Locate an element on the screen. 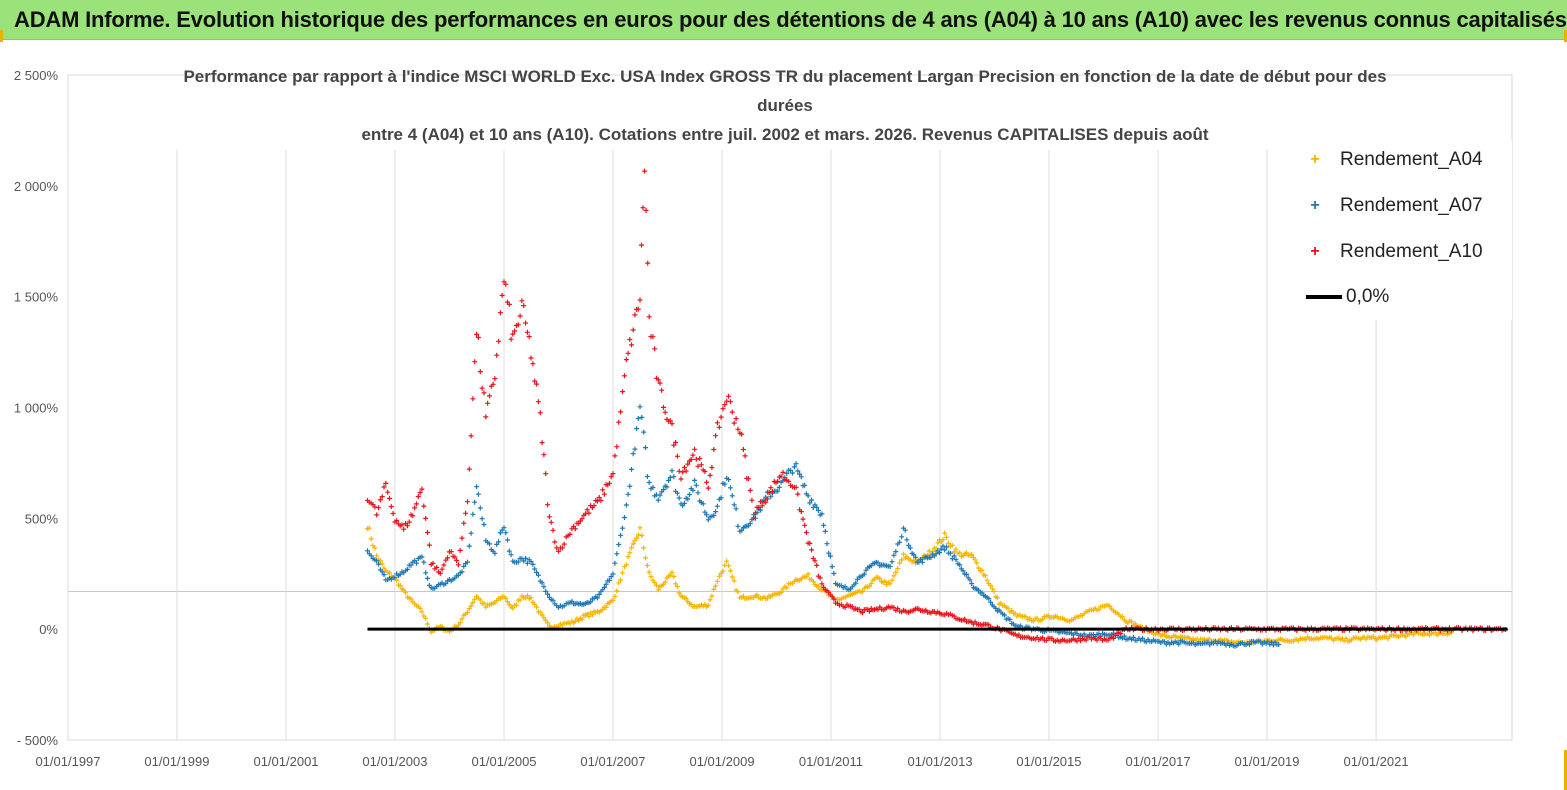  x-tick-label: 01/01/2015 is located at coordinates (1048, 761).